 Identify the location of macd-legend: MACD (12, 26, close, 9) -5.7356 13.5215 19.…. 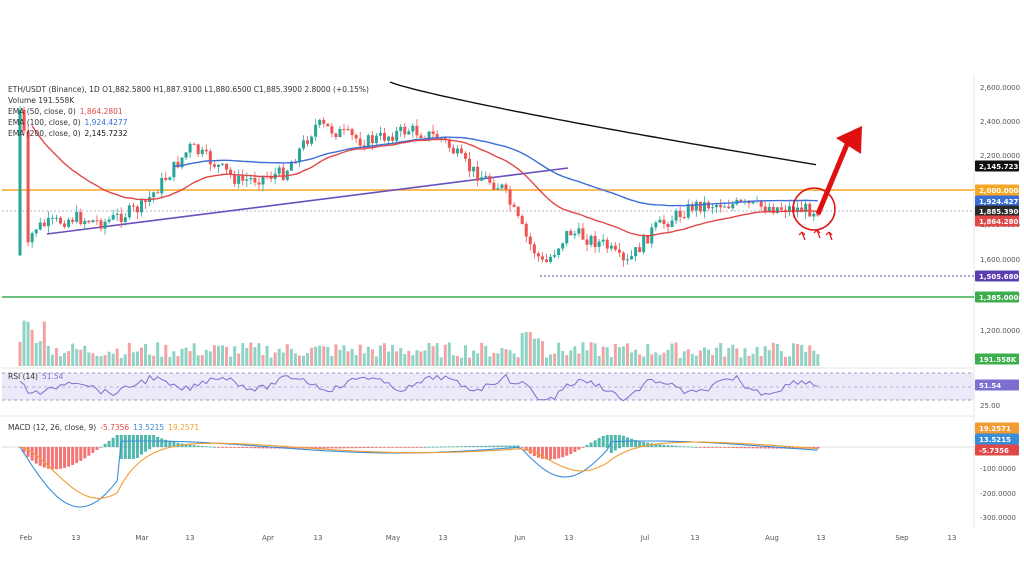
(103, 427).